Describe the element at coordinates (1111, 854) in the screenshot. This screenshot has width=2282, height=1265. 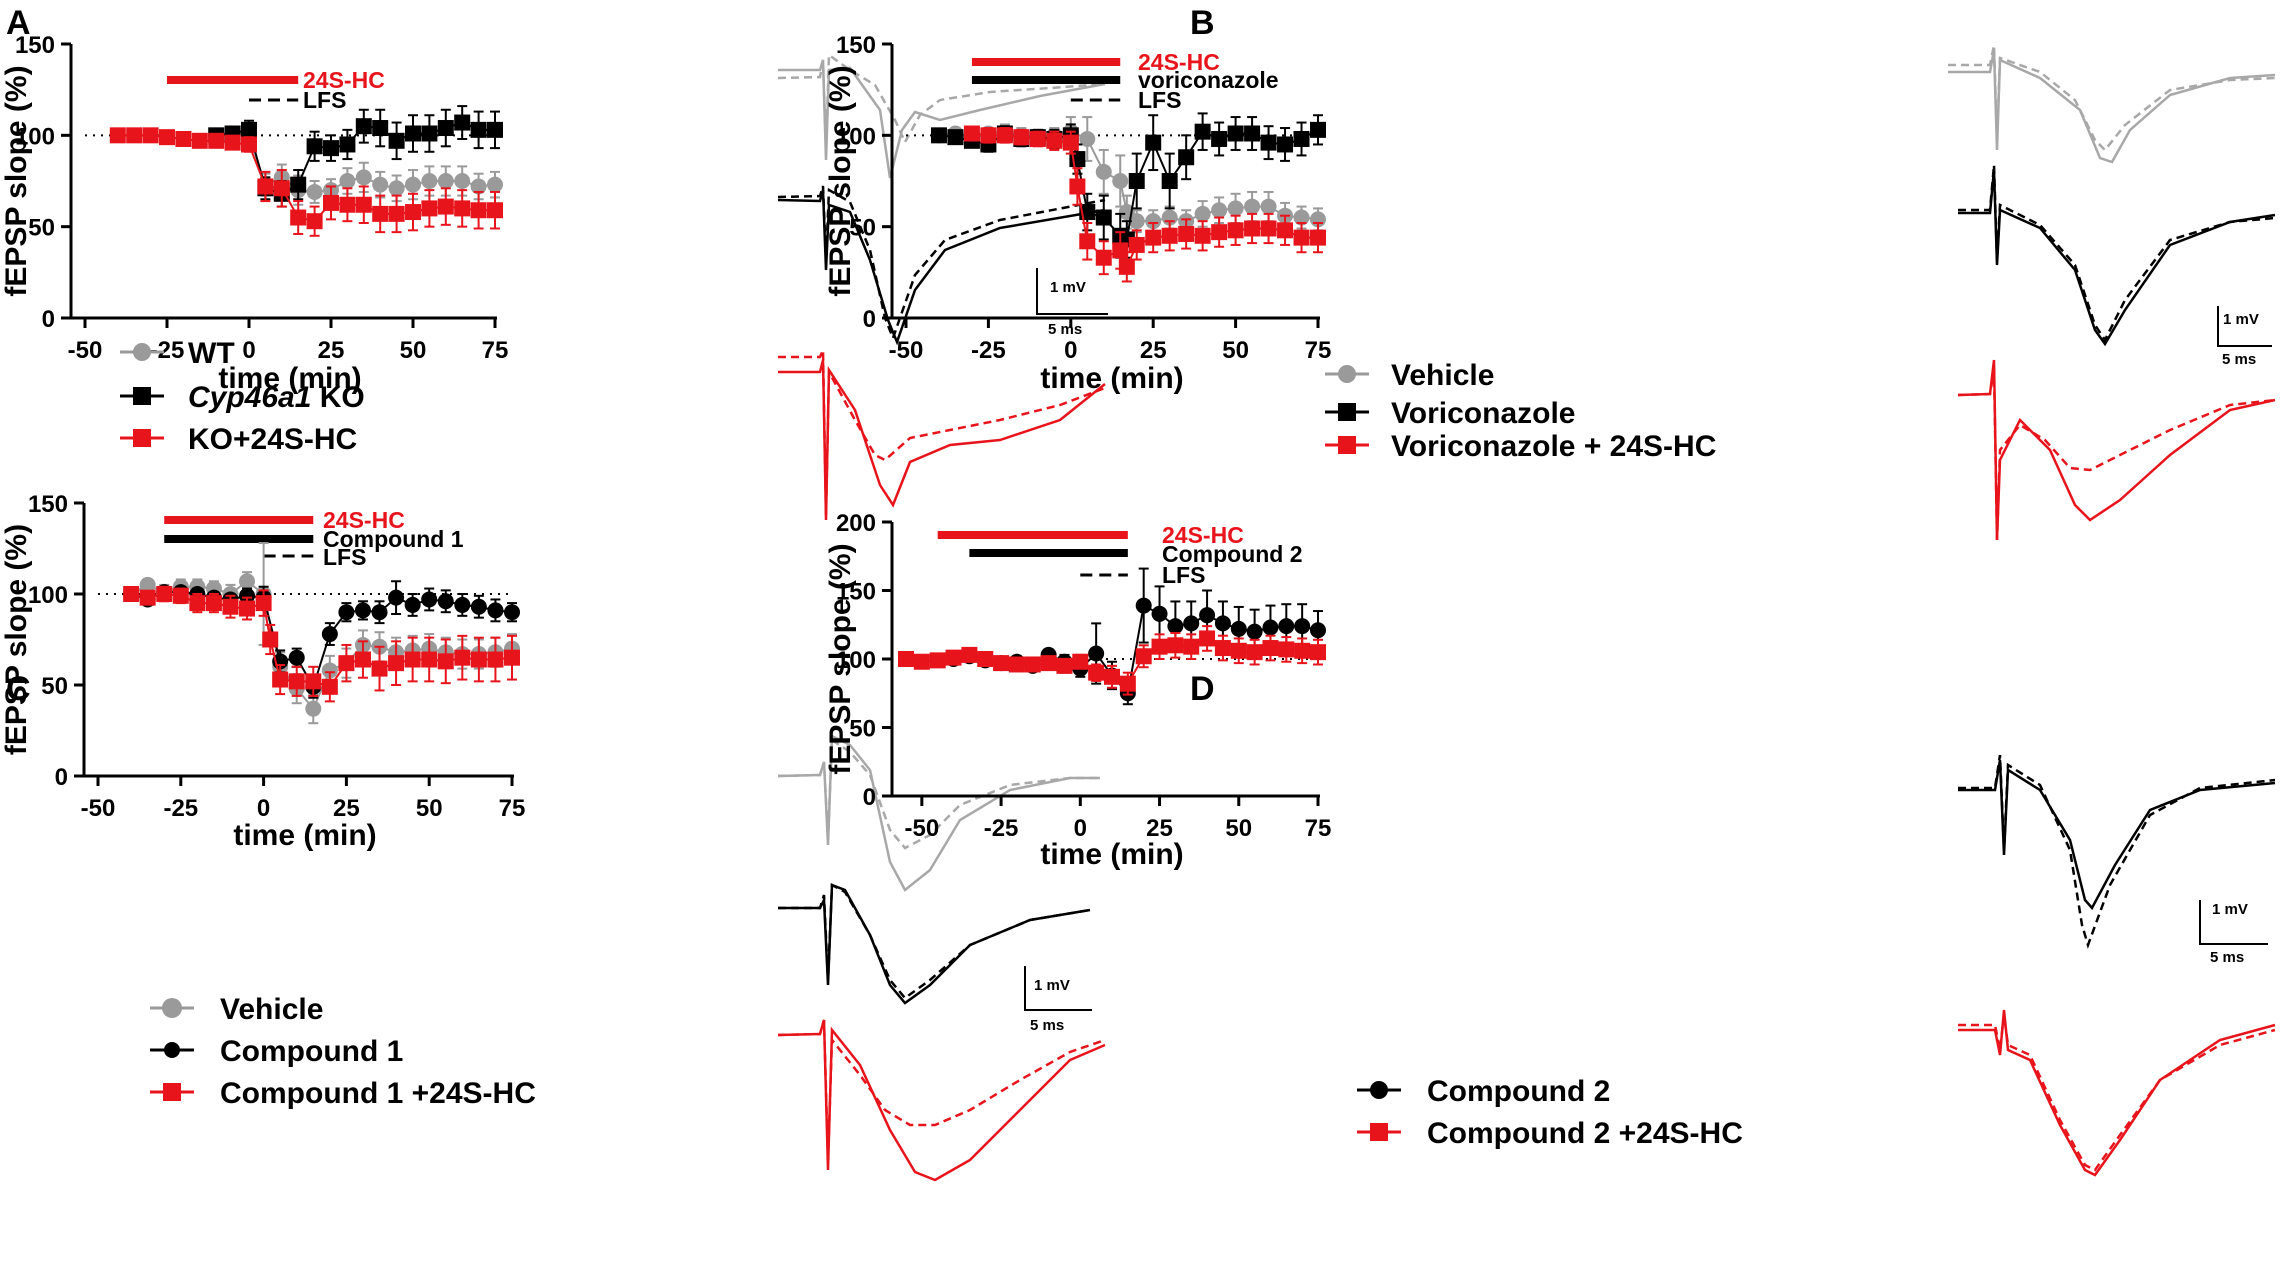
I see `x-axis-label: time (min)` at that location.